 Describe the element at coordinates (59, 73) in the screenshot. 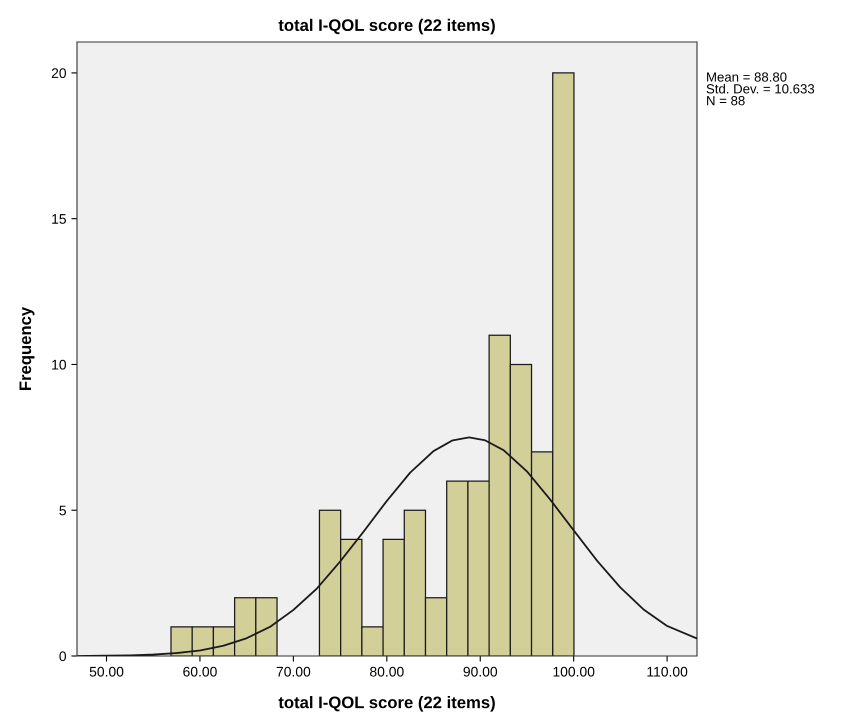

I see `y-tick-label: 20` at that location.